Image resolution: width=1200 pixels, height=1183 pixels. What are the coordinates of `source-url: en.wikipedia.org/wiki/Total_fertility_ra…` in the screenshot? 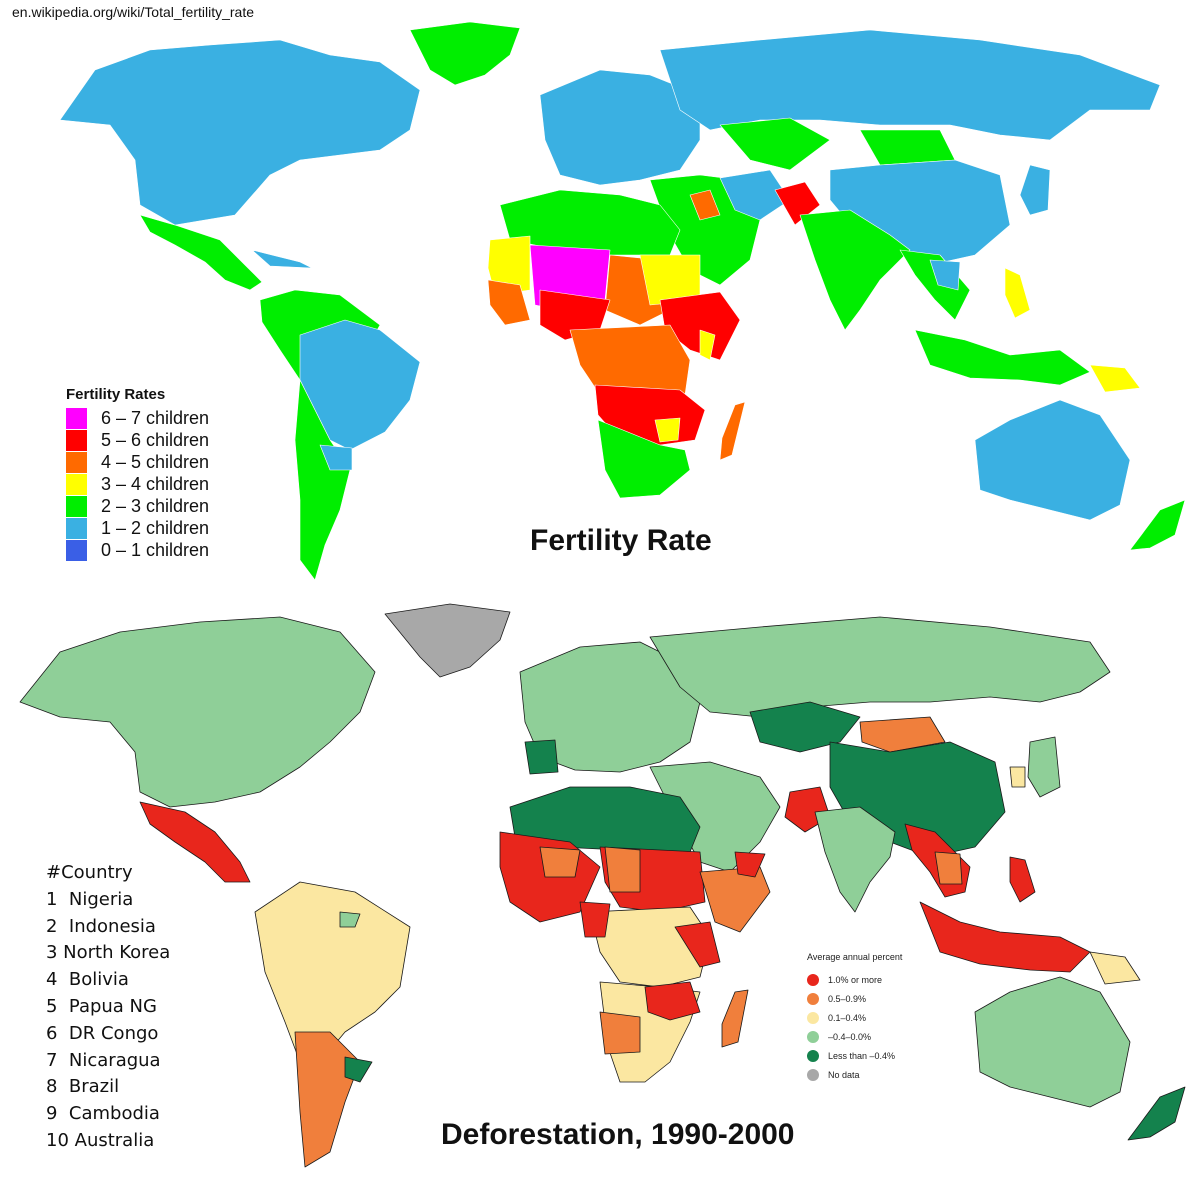 It's located at (133, 12).